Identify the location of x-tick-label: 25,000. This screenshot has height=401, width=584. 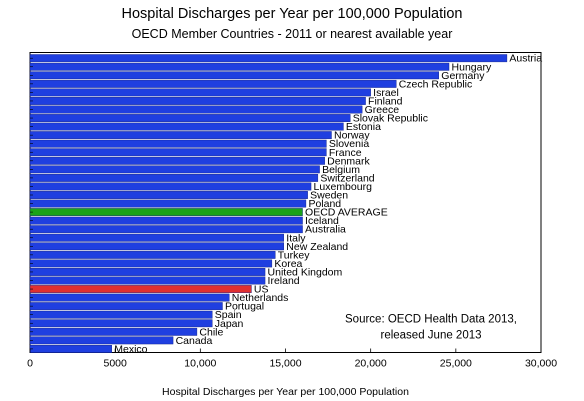
(456, 364).